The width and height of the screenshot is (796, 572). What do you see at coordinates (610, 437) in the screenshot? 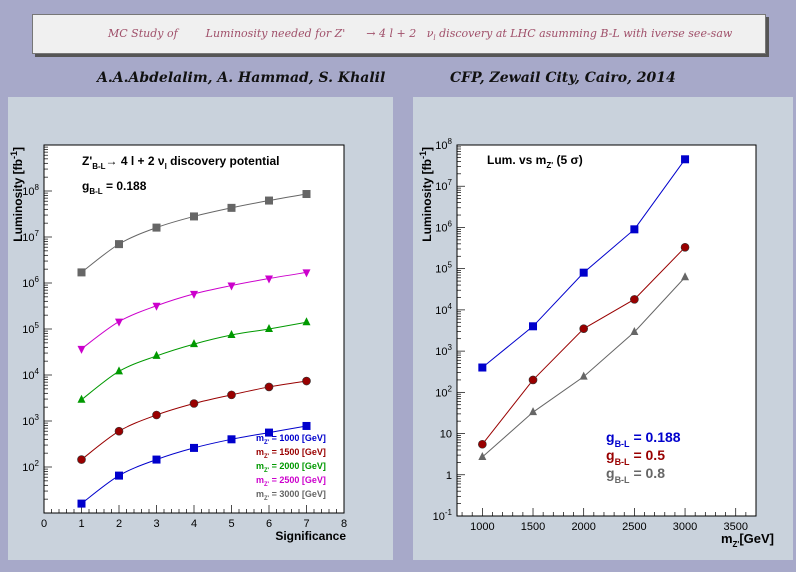
I see `legend-symbol: g` at bounding box center [610, 437].